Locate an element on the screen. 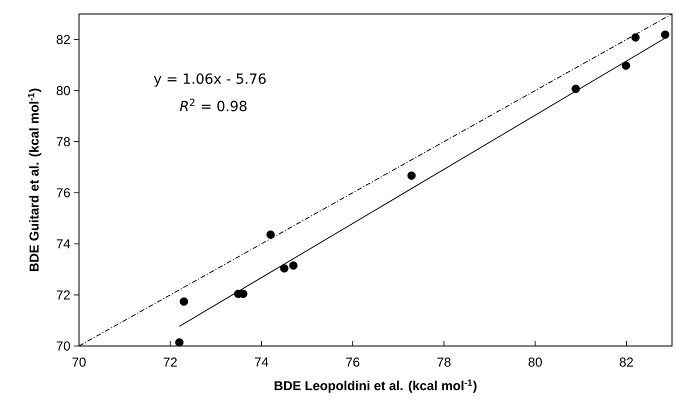 The image size is (676, 407). x-tick-label: 70 is located at coordinates (79, 362).